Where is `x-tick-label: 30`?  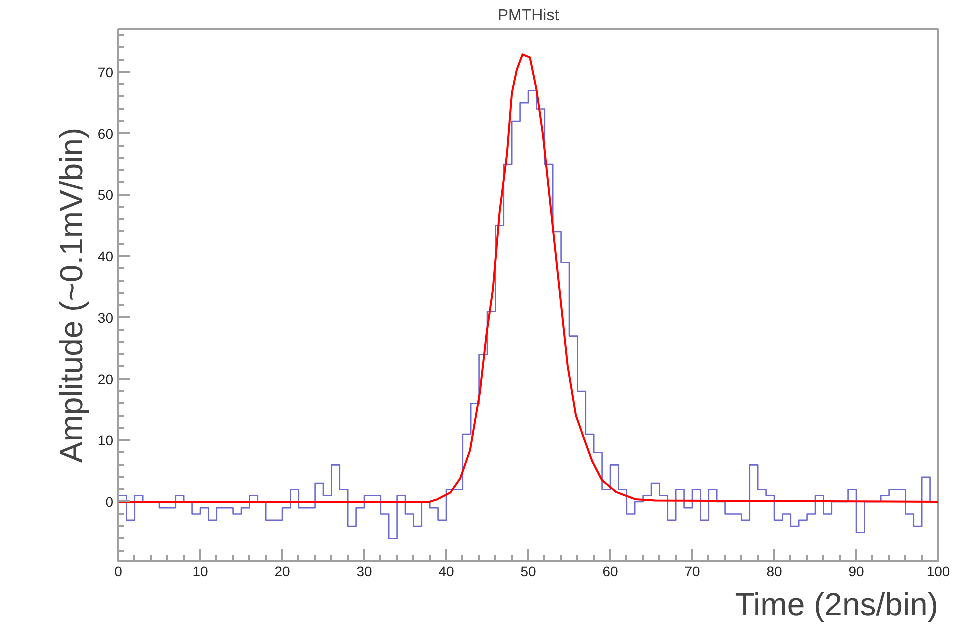
x-tick-label: 30 is located at coordinates (364, 572).